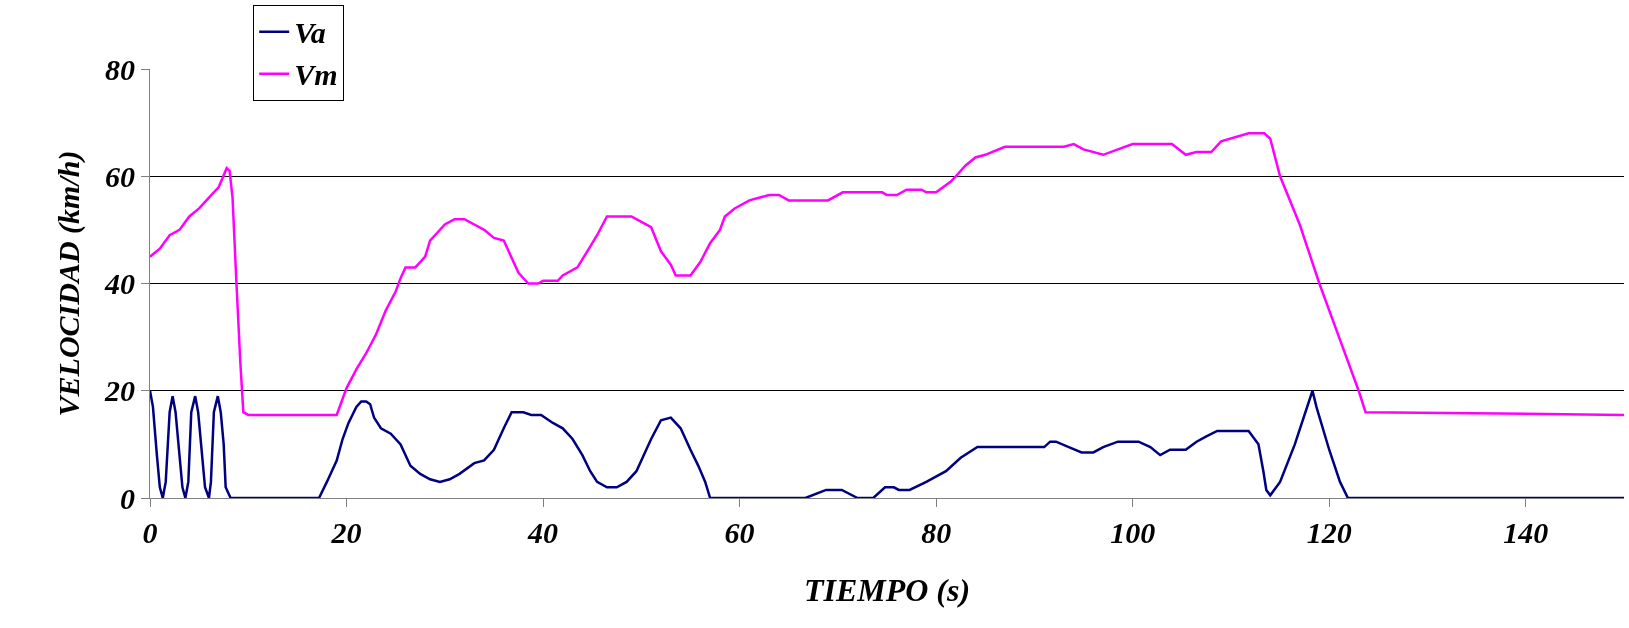 This screenshot has height=628, width=1629. What do you see at coordinates (316, 75) in the screenshot?
I see `legend-label: Vm` at bounding box center [316, 75].